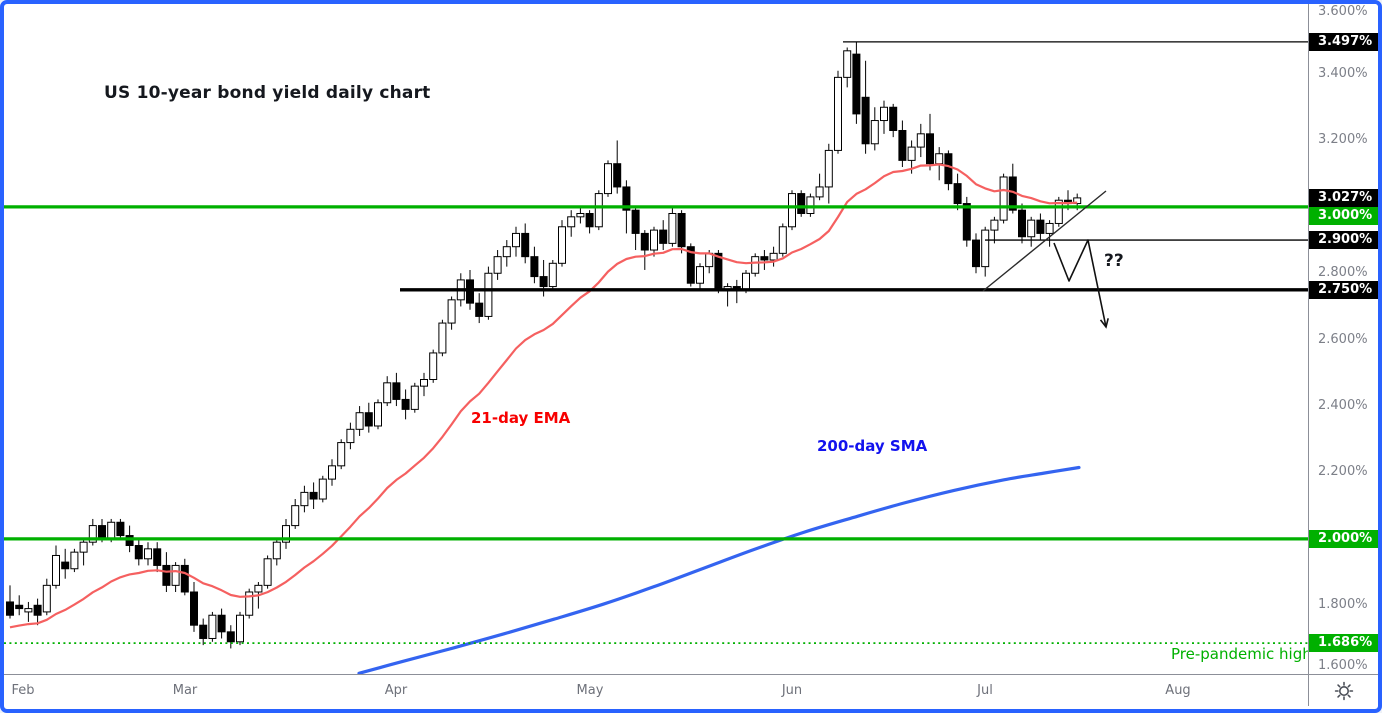  What do you see at coordinates (872, 446) in the screenshot?
I see `sma-label-text: 200-day SMA` at bounding box center [872, 446].